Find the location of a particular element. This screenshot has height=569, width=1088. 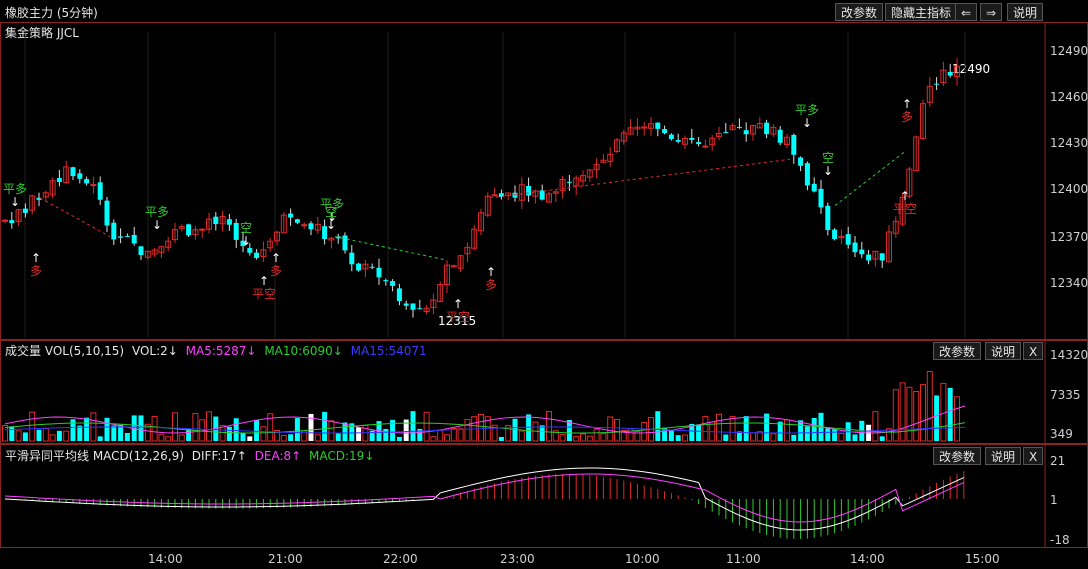

time-tick: 21:00 is located at coordinates (285, 559).